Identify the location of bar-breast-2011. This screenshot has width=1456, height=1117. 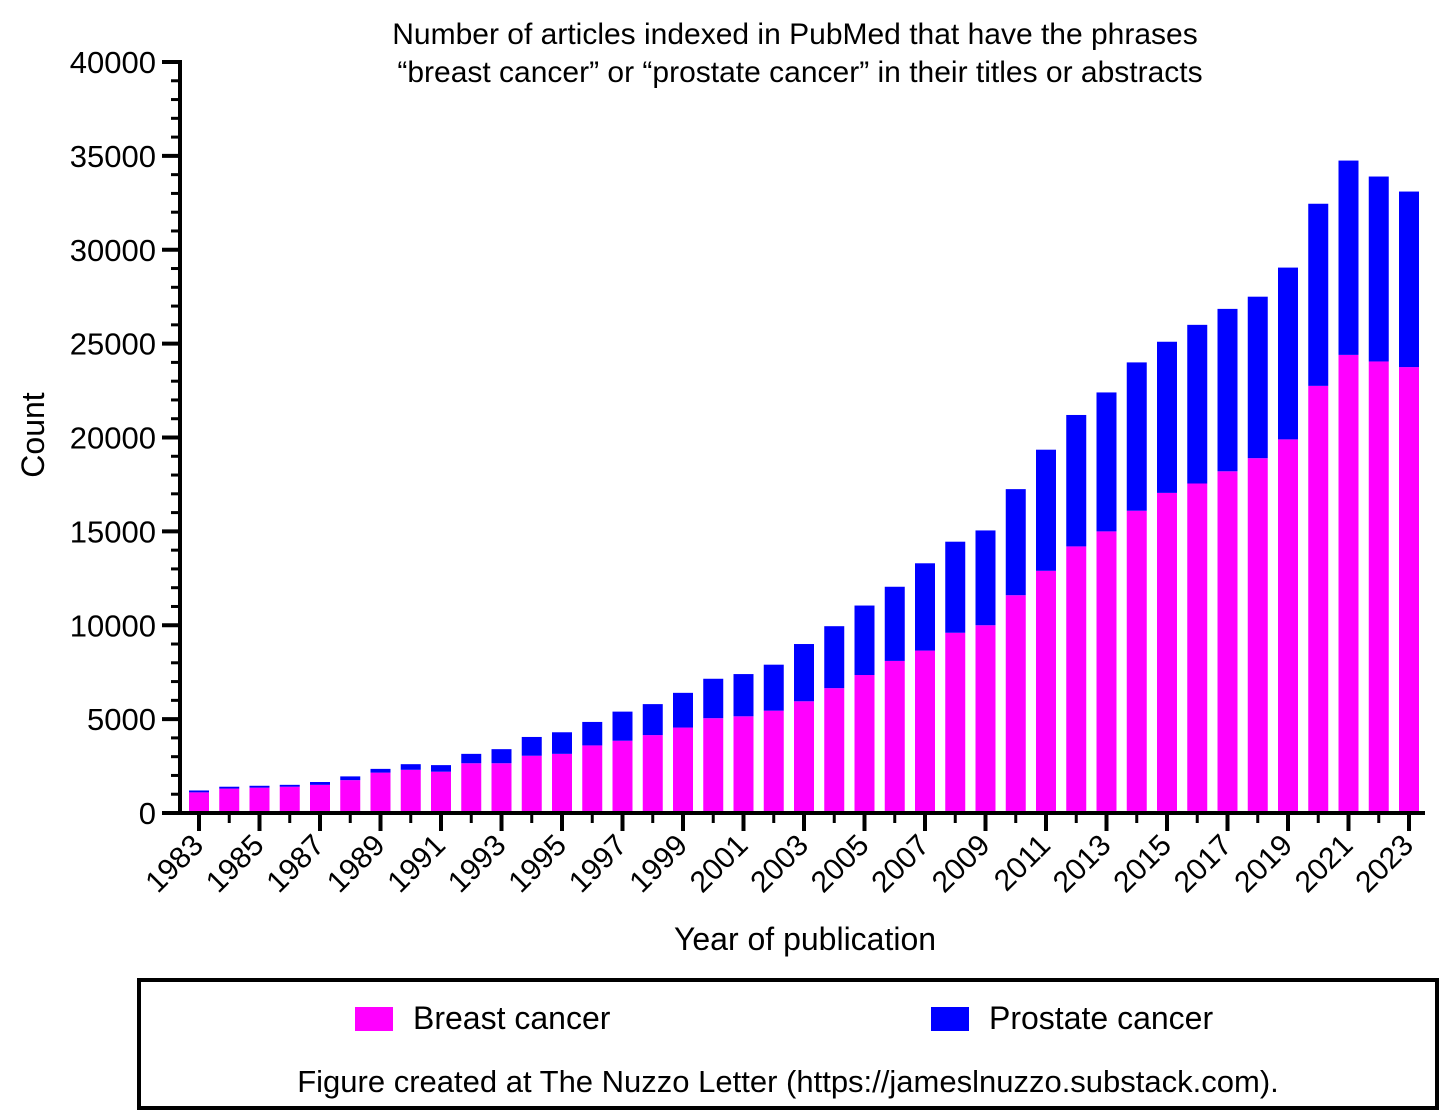
(1046, 691).